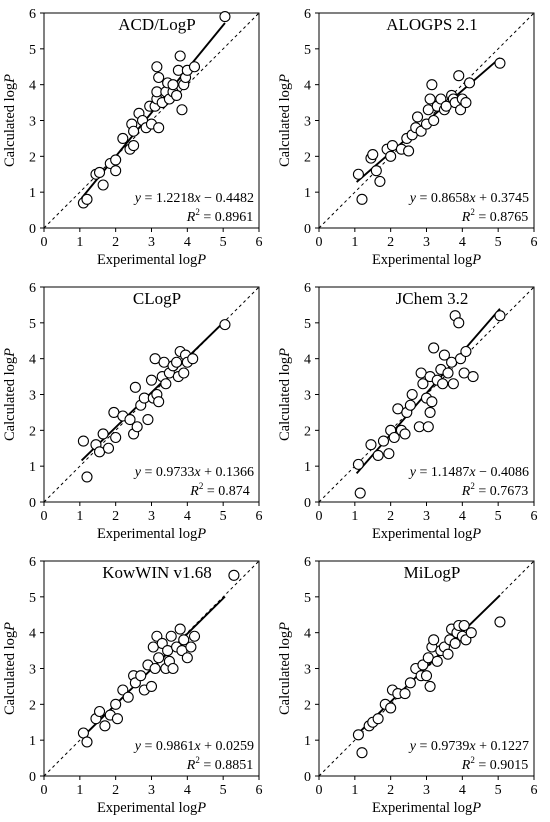  Describe the element at coordinates (432, 24) in the screenshot. I see `panel-title: ALOGPS 2.1` at that location.